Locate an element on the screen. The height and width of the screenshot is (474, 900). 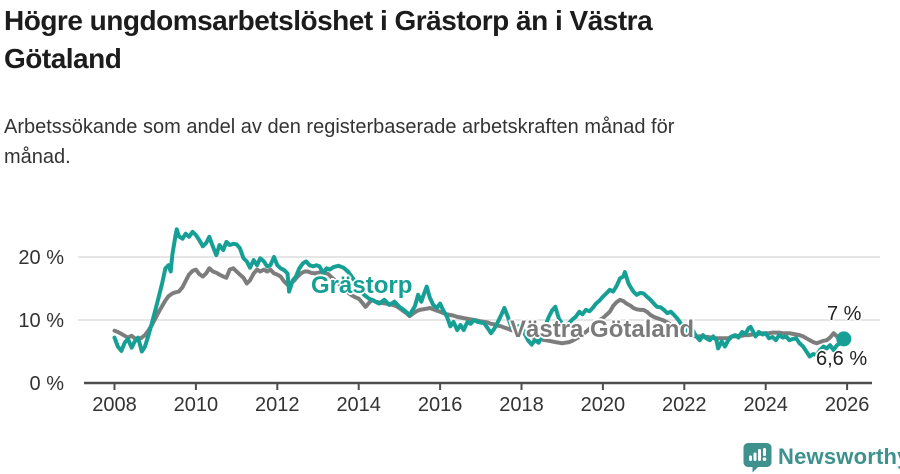
newsworthy-logo: Newsworthy is located at coordinates (821, 457).